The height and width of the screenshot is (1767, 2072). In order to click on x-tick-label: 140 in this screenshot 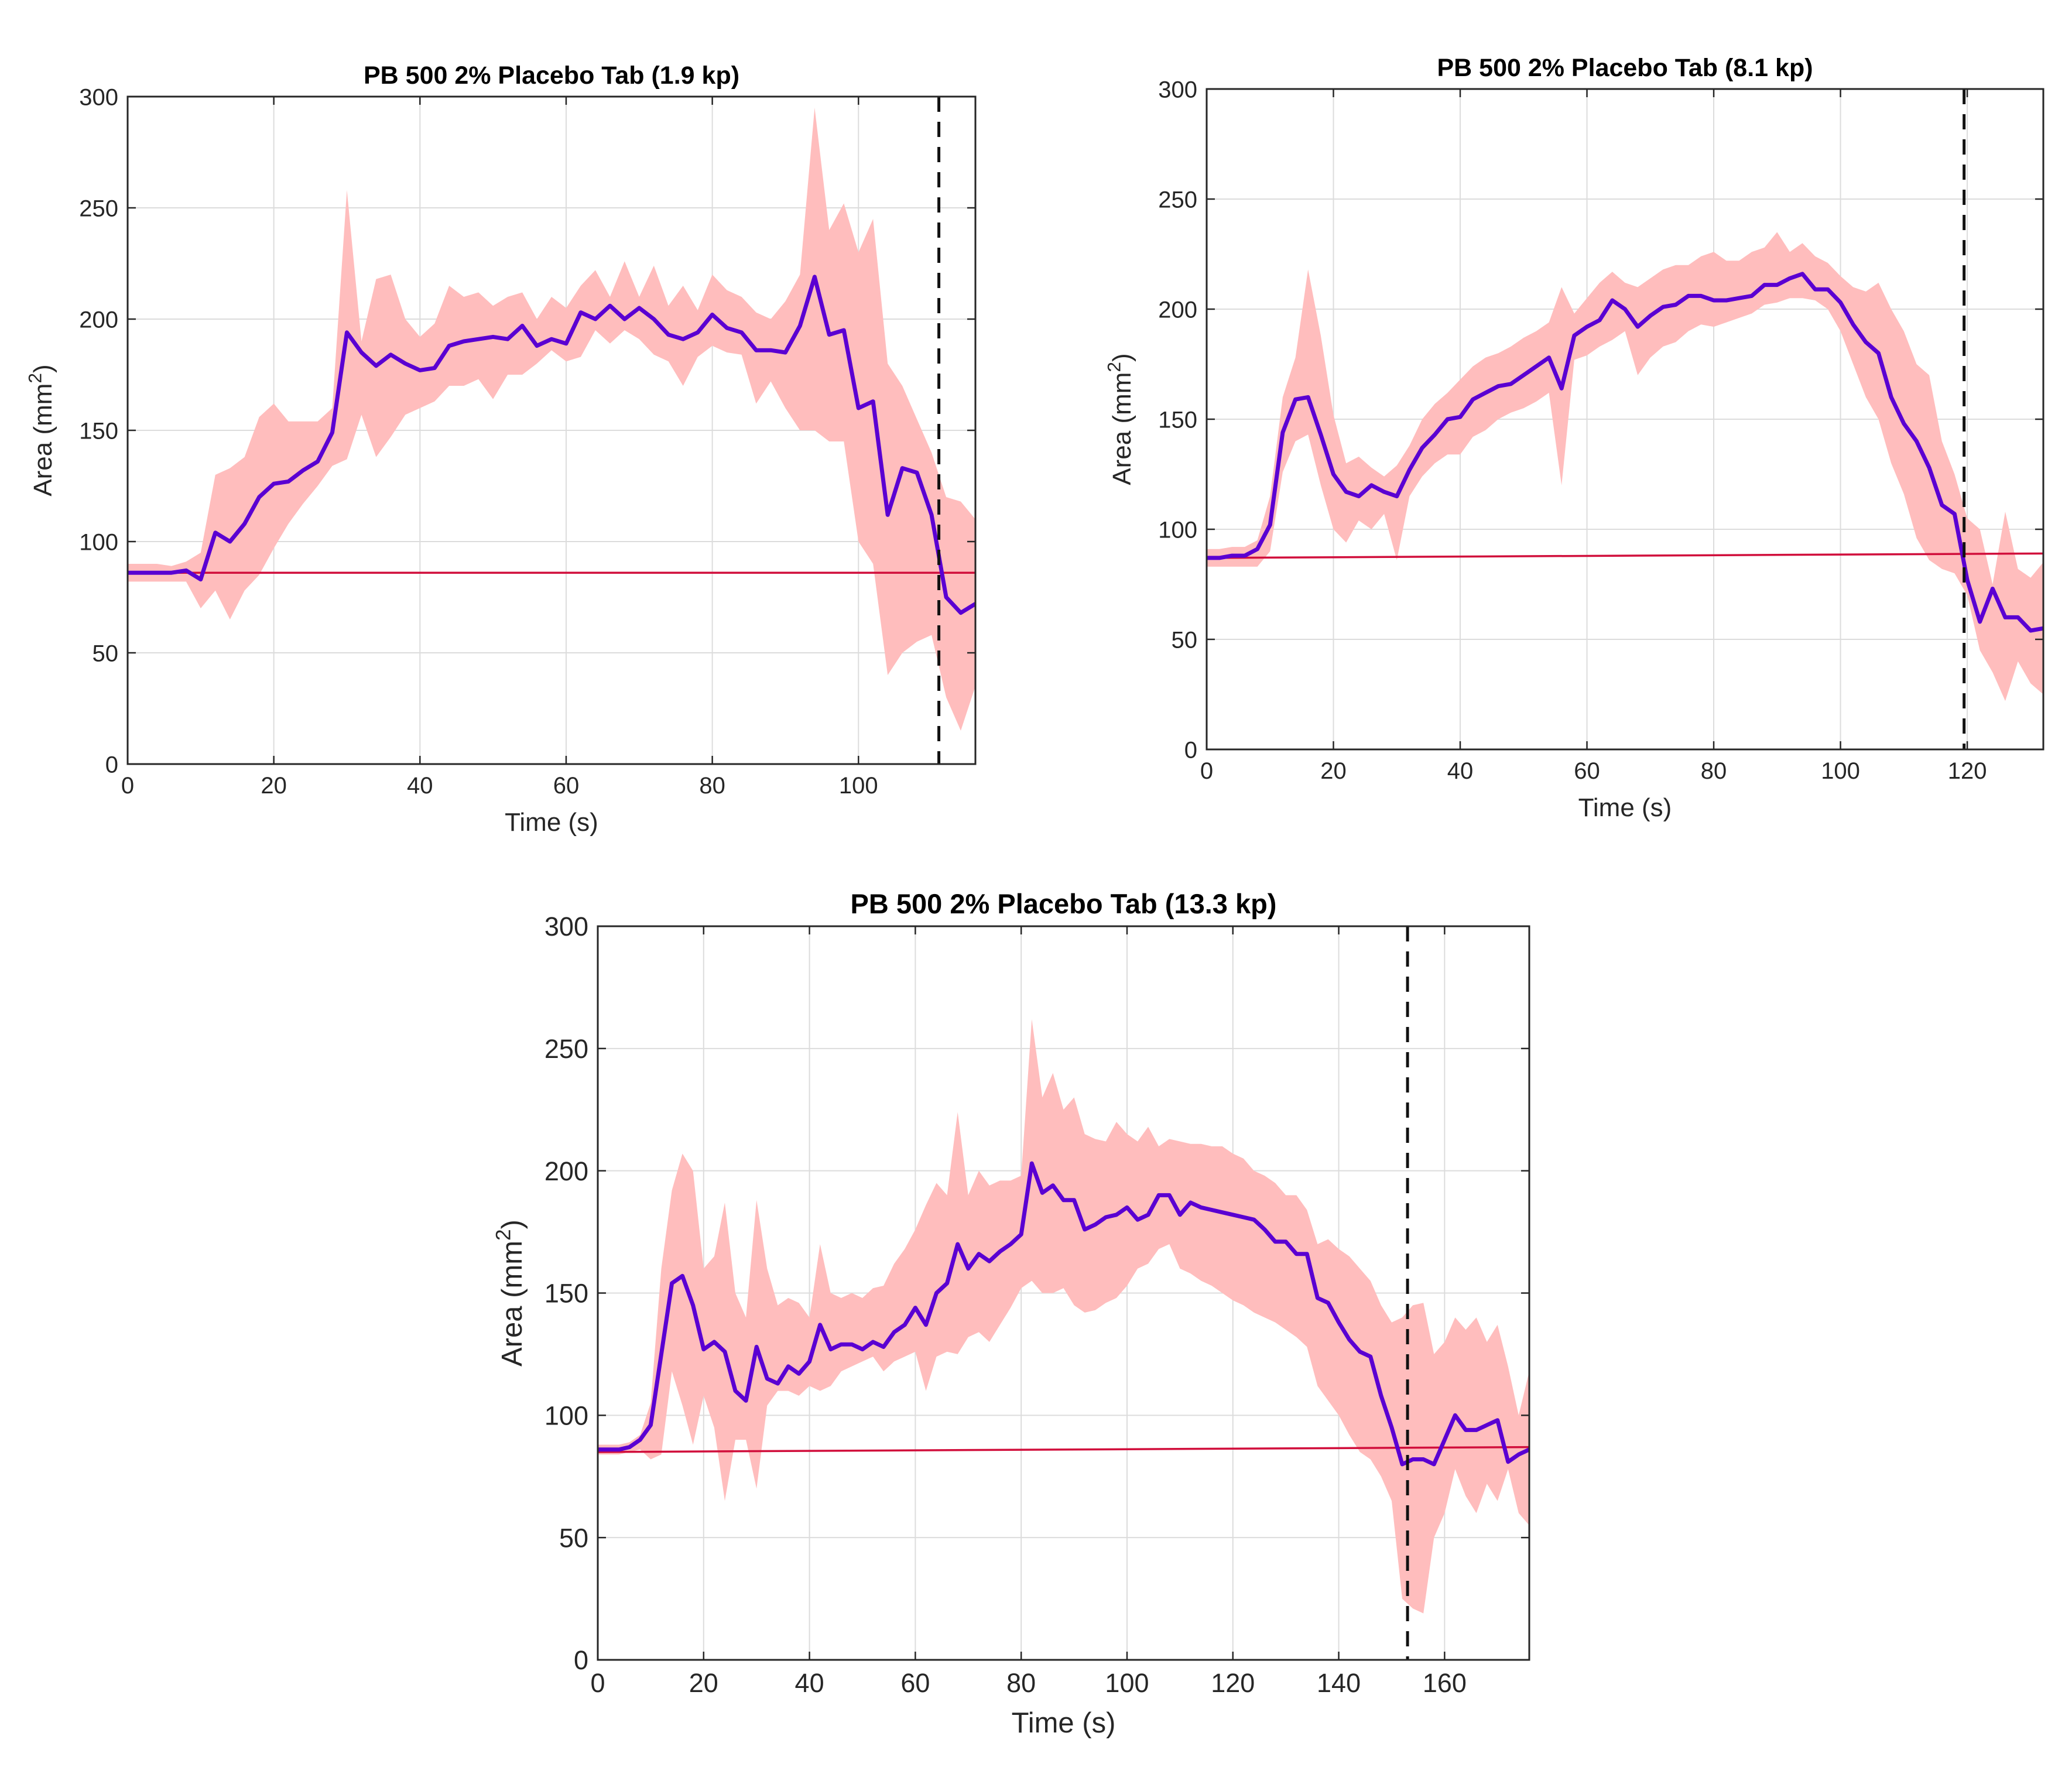, I will do `click(1339, 1683)`.